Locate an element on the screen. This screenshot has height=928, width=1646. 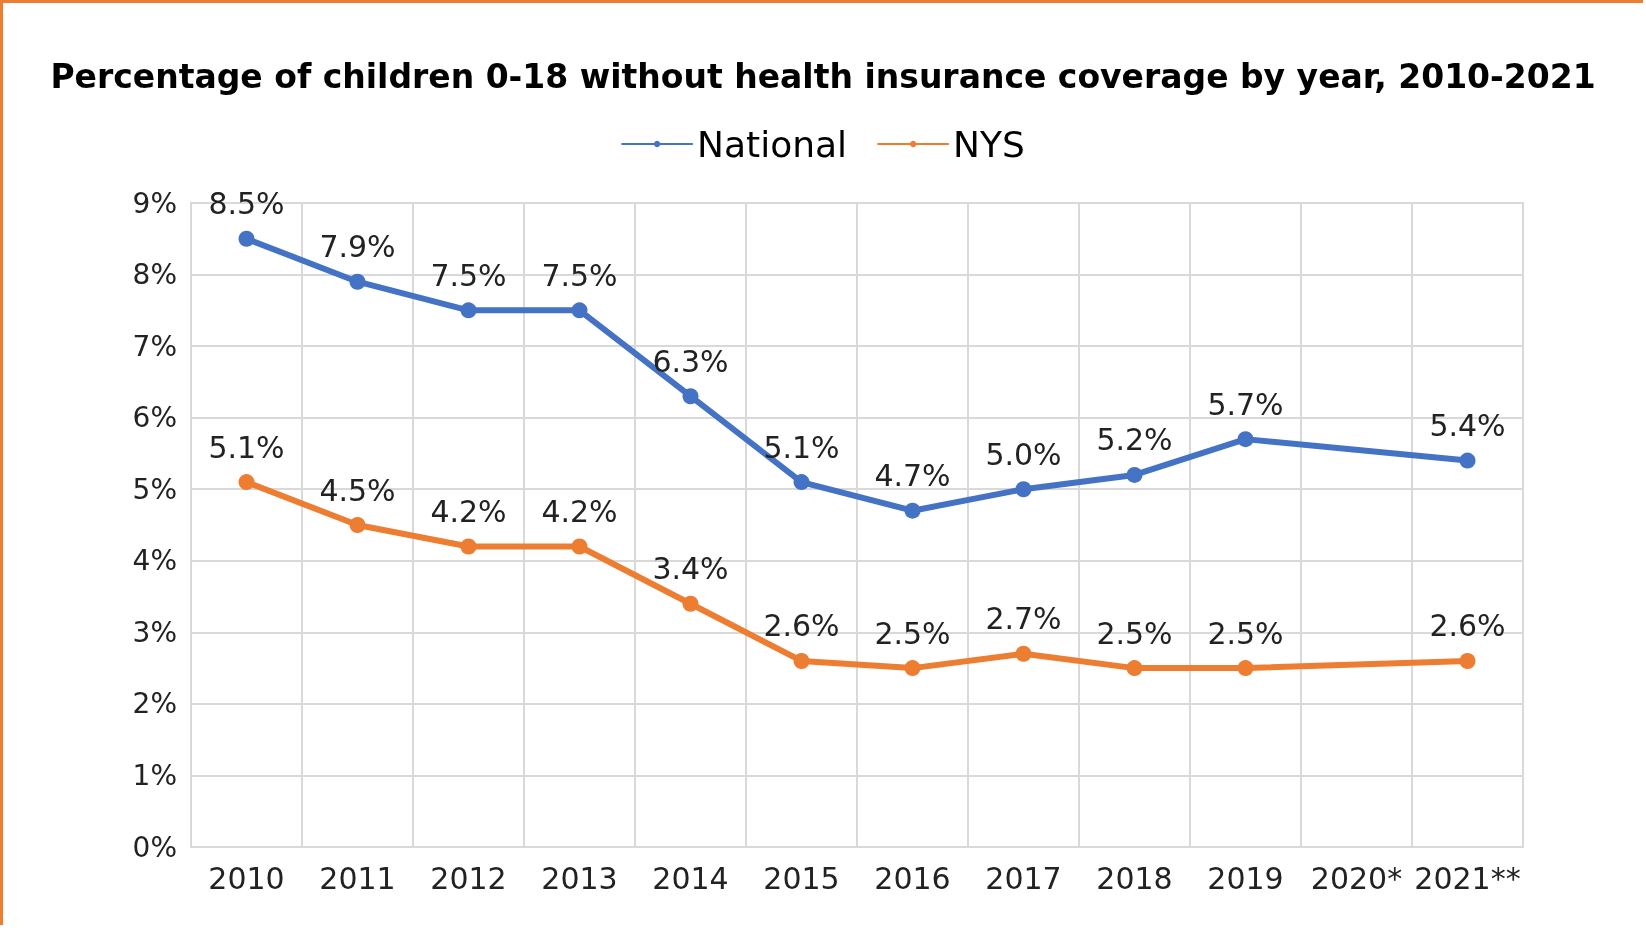
x-tick-label: 2011 is located at coordinates (357, 878).